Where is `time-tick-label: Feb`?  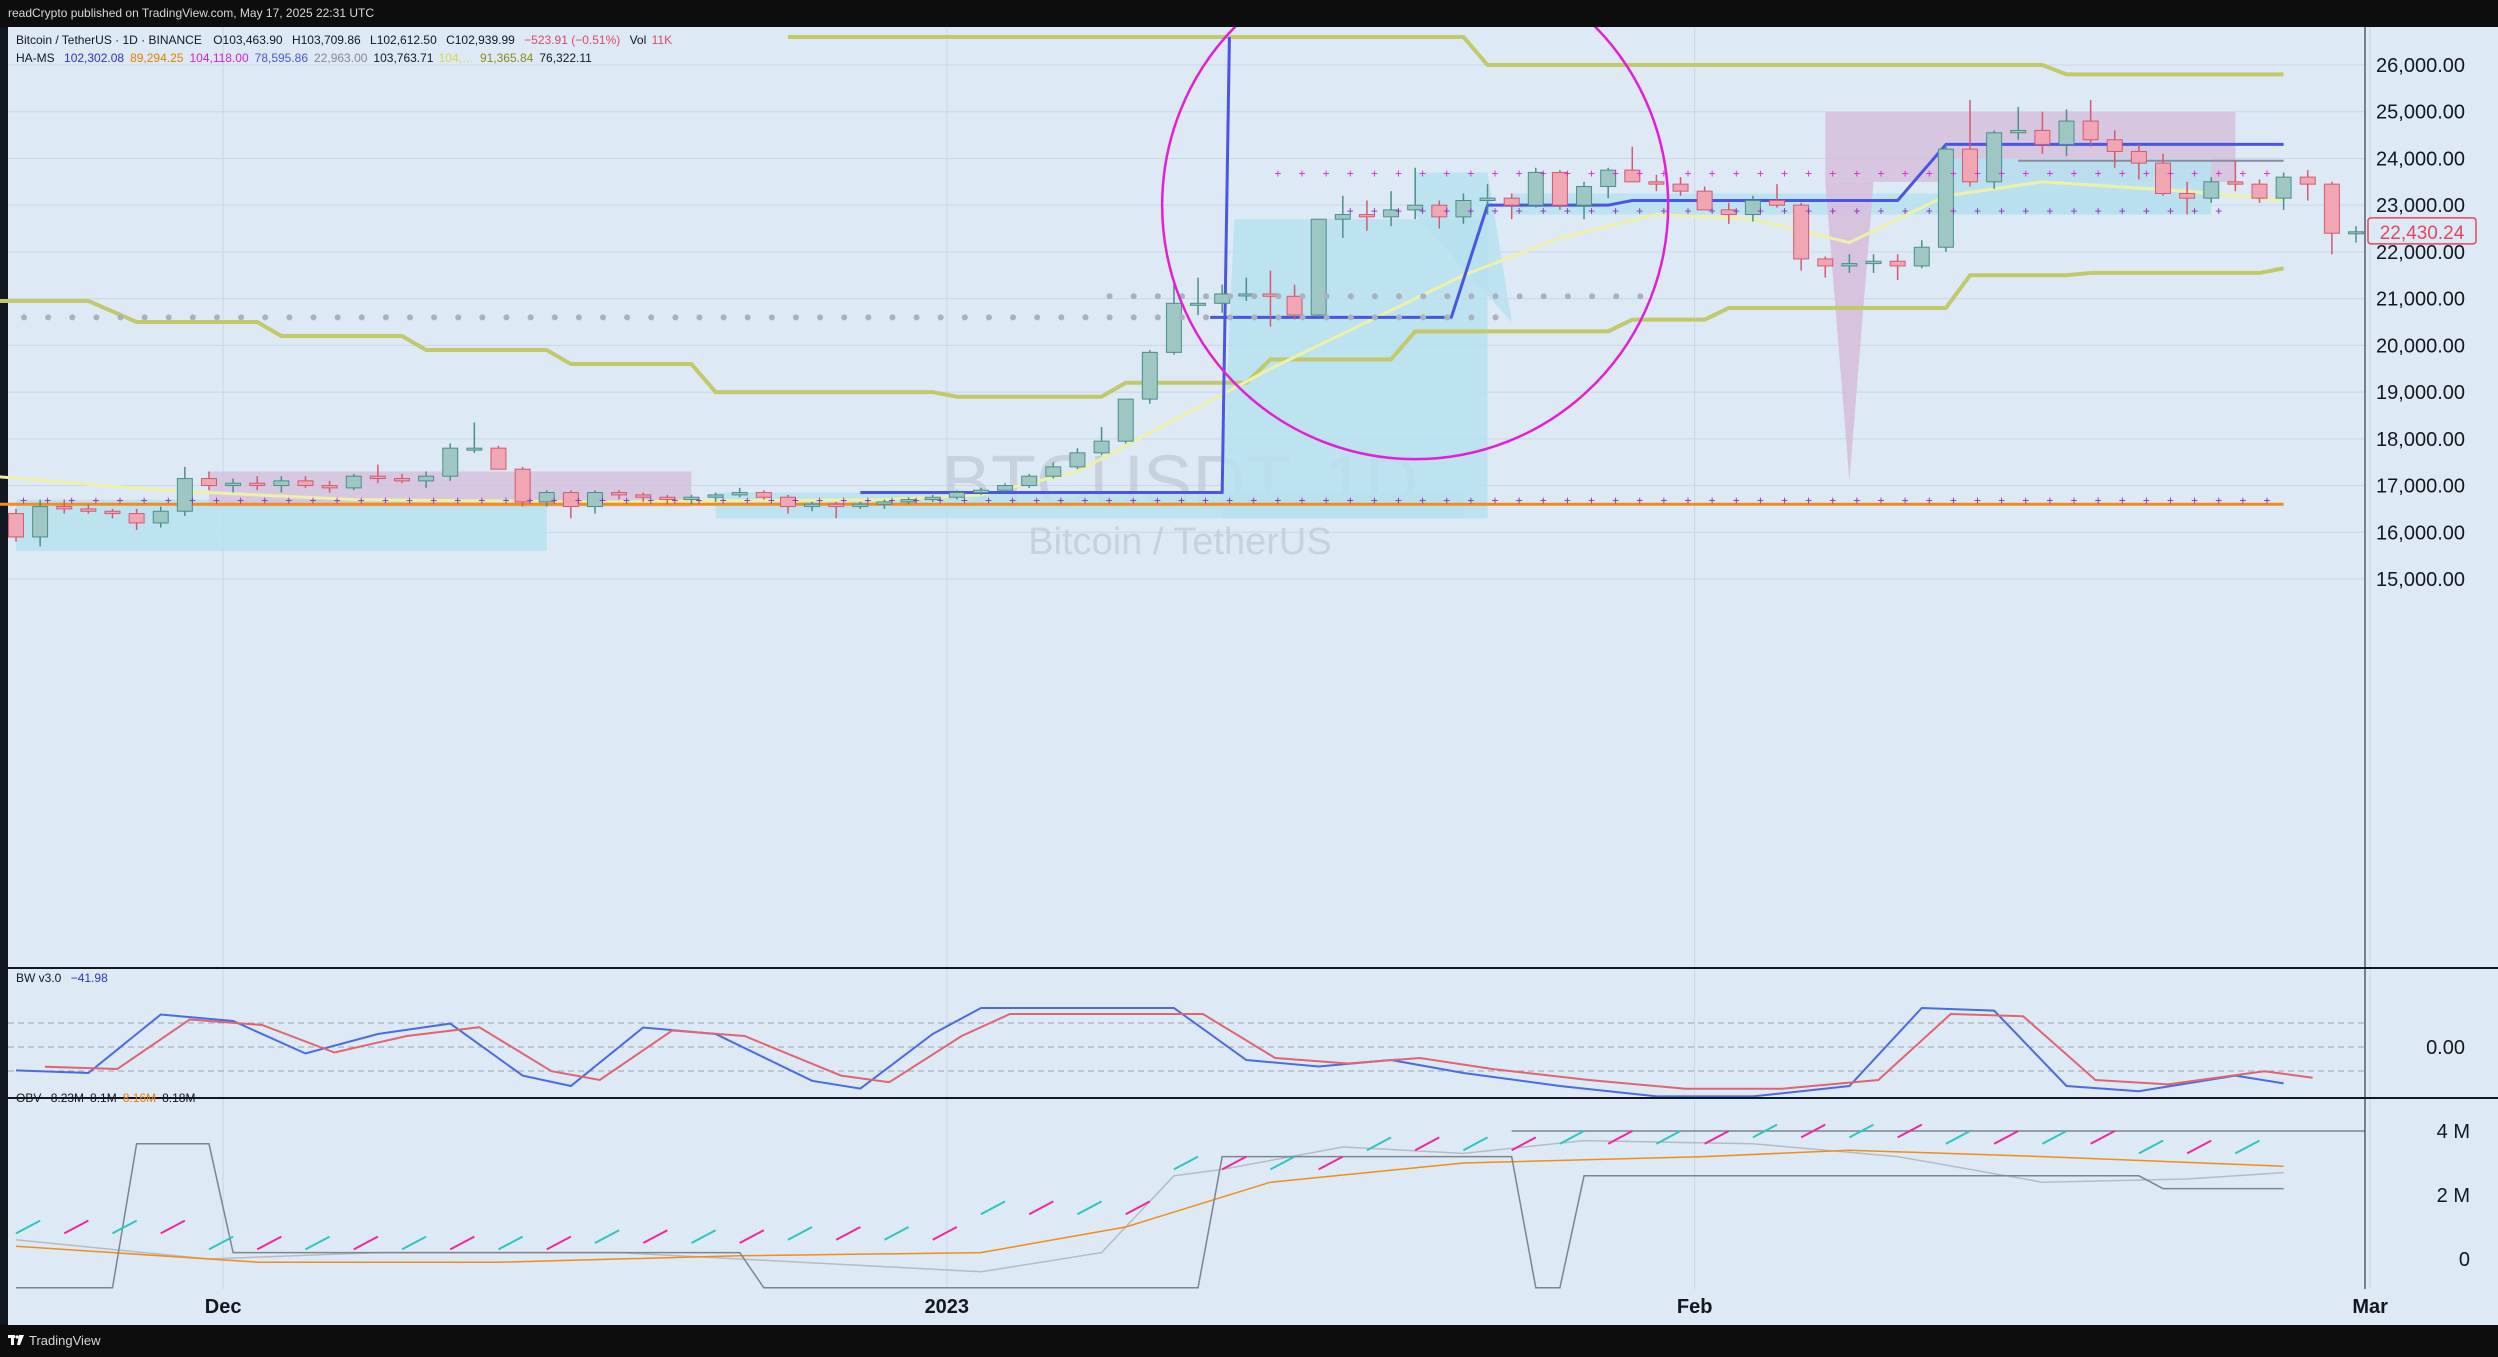 time-tick-label: Feb is located at coordinates (1695, 1307).